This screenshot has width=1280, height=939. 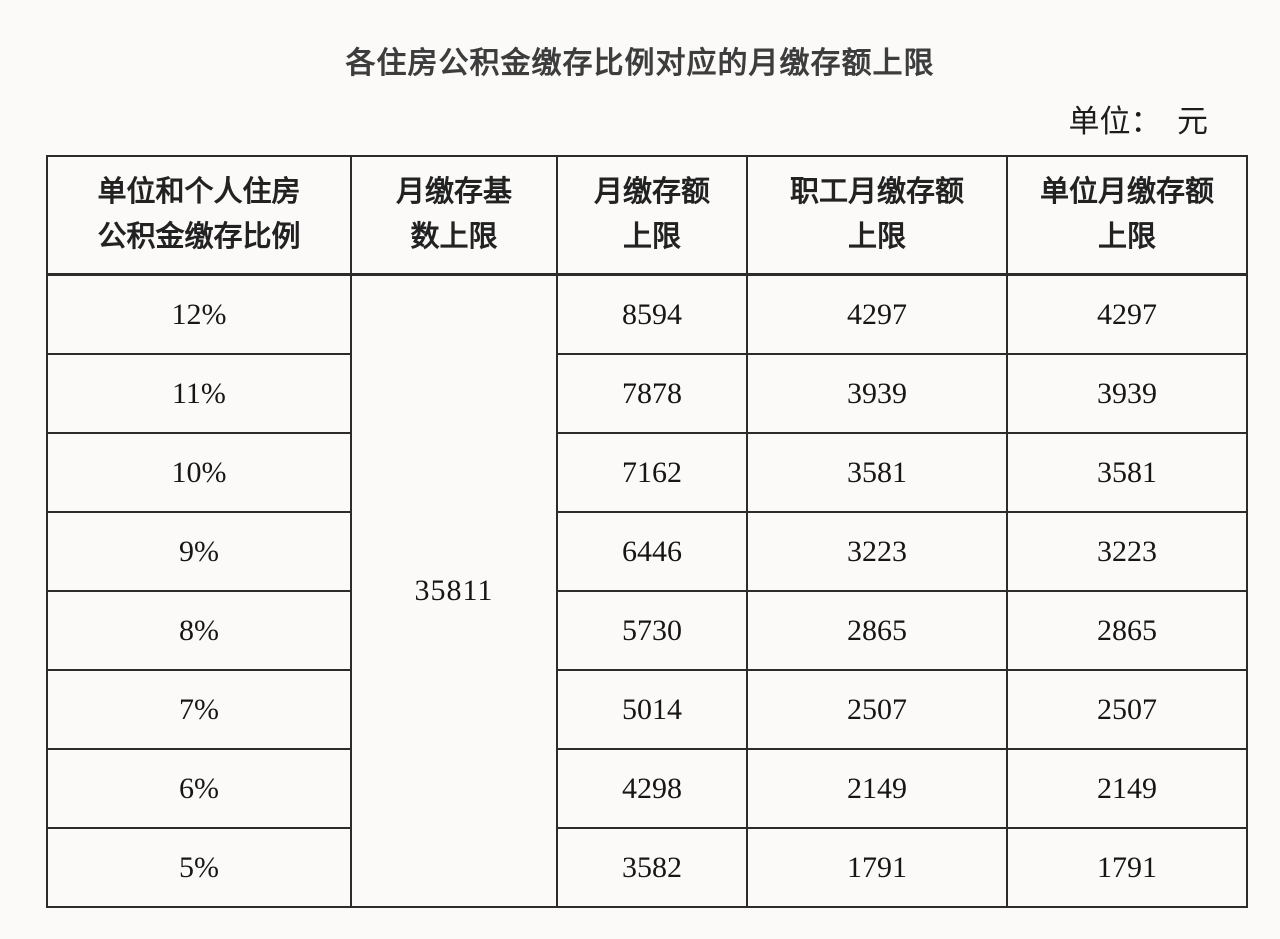 I want to click on unit-label: 单位： 元, so click(x=1138, y=121).